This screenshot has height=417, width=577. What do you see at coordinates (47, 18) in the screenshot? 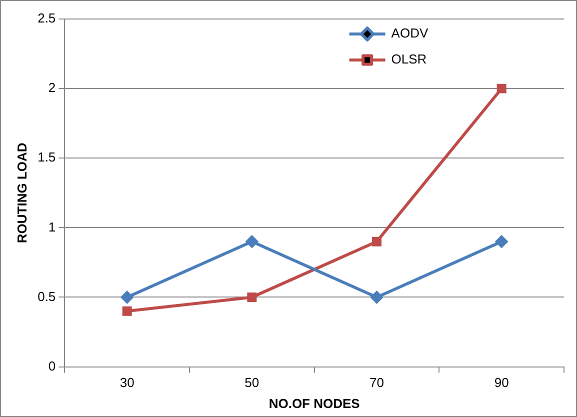
I see `y-tick-label: 2.5` at bounding box center [47, 18].